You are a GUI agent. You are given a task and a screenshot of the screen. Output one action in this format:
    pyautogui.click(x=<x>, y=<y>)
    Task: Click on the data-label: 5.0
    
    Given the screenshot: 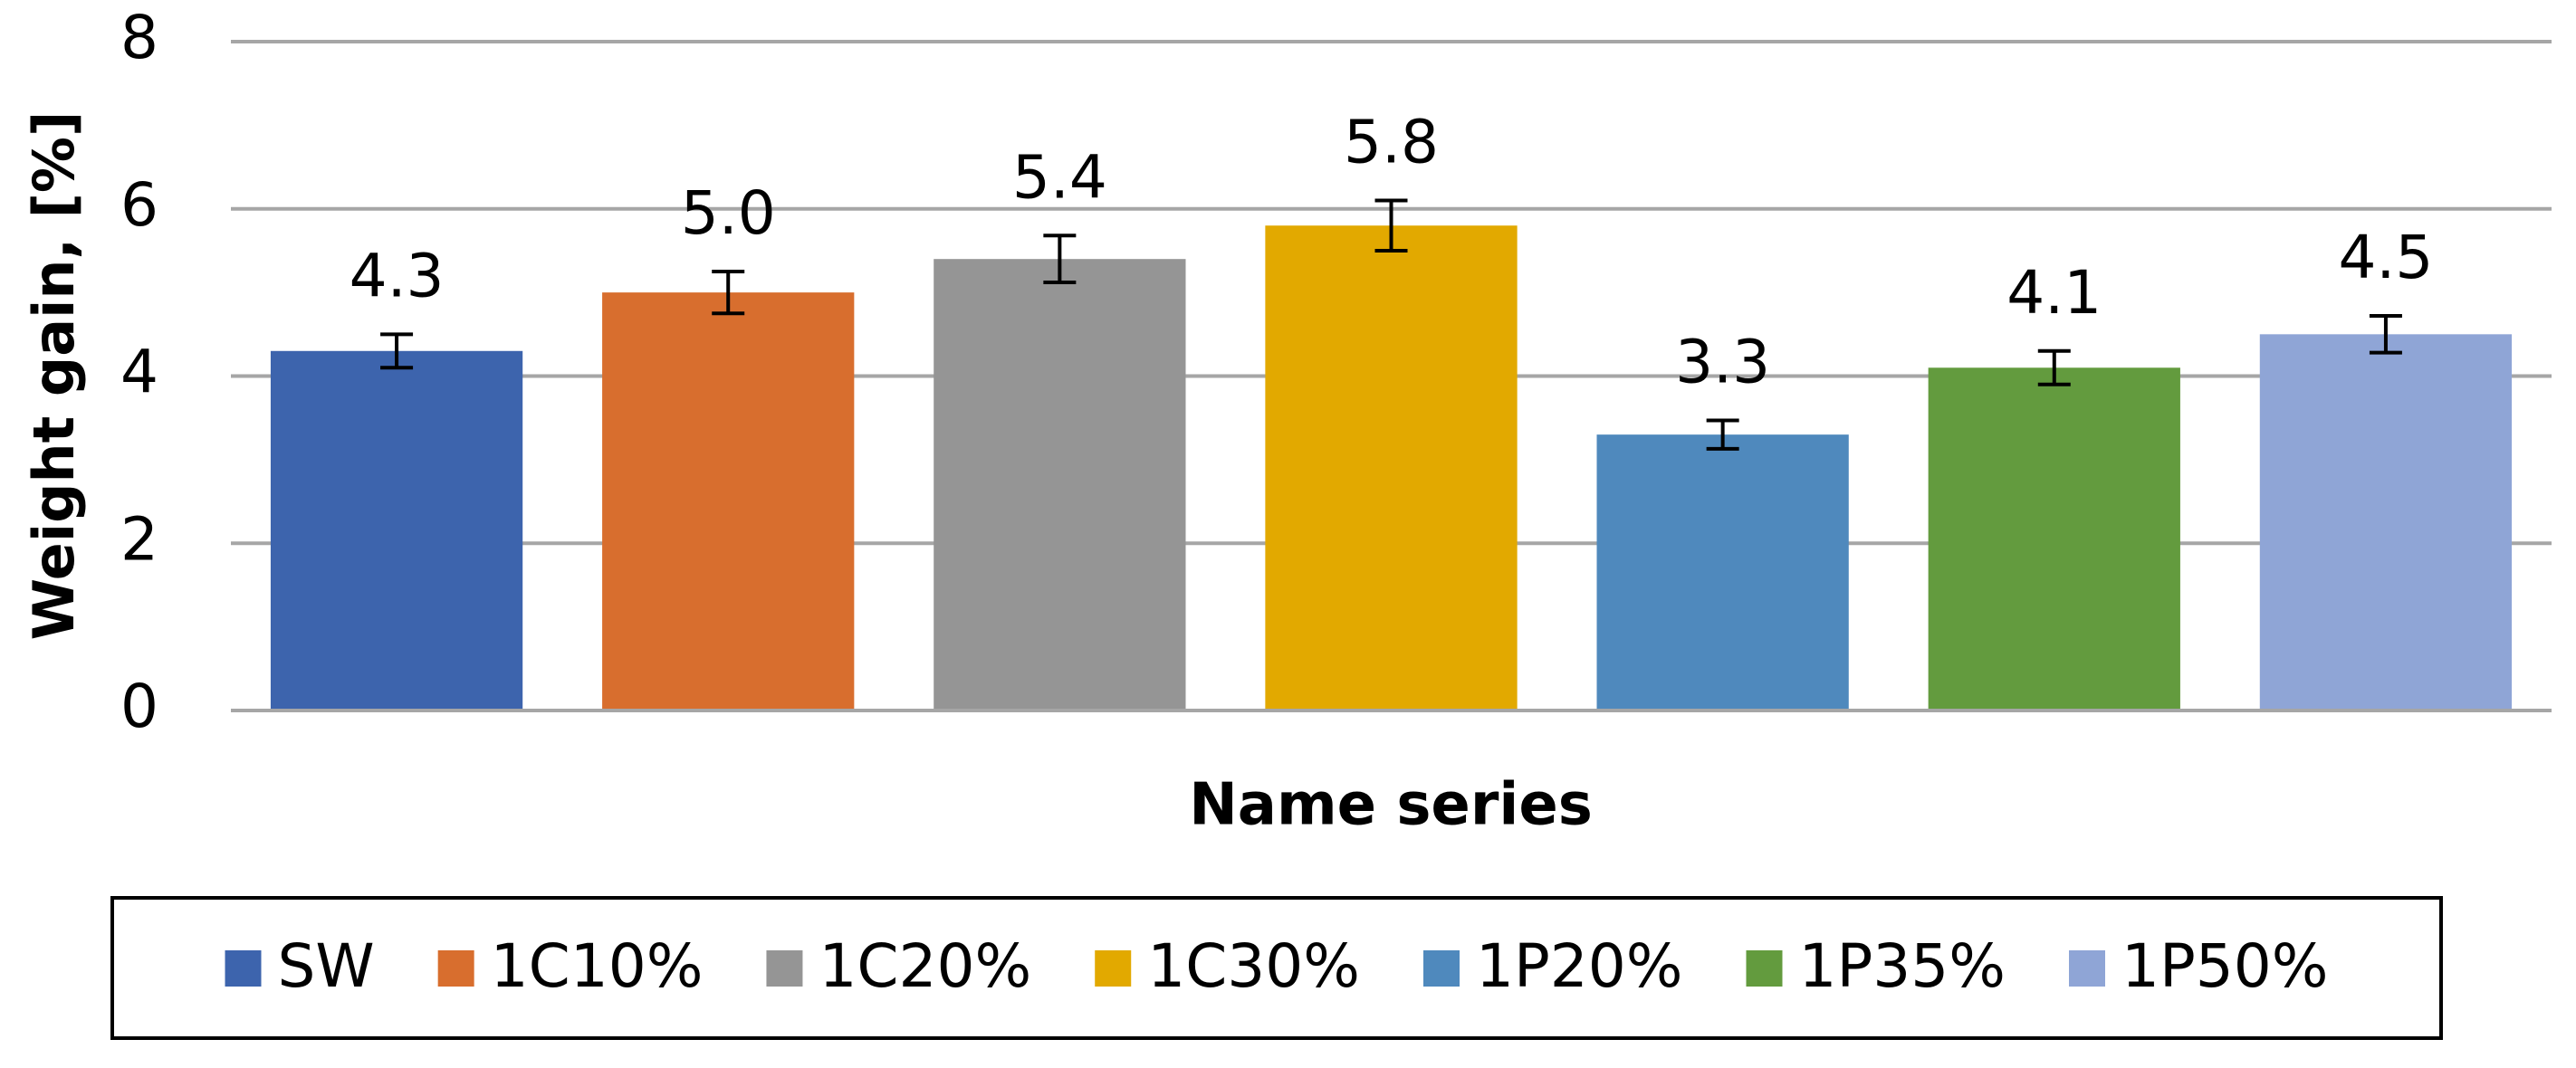 What is the action you would take?
    pyautogui.click(x=728, y=213)
    